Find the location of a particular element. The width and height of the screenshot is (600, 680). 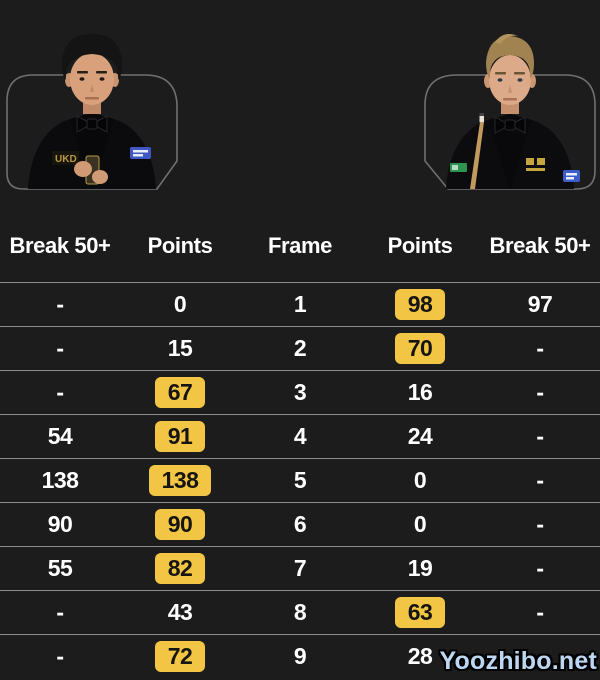

right-points-cell: 70 is located at coordinates (420, 348).